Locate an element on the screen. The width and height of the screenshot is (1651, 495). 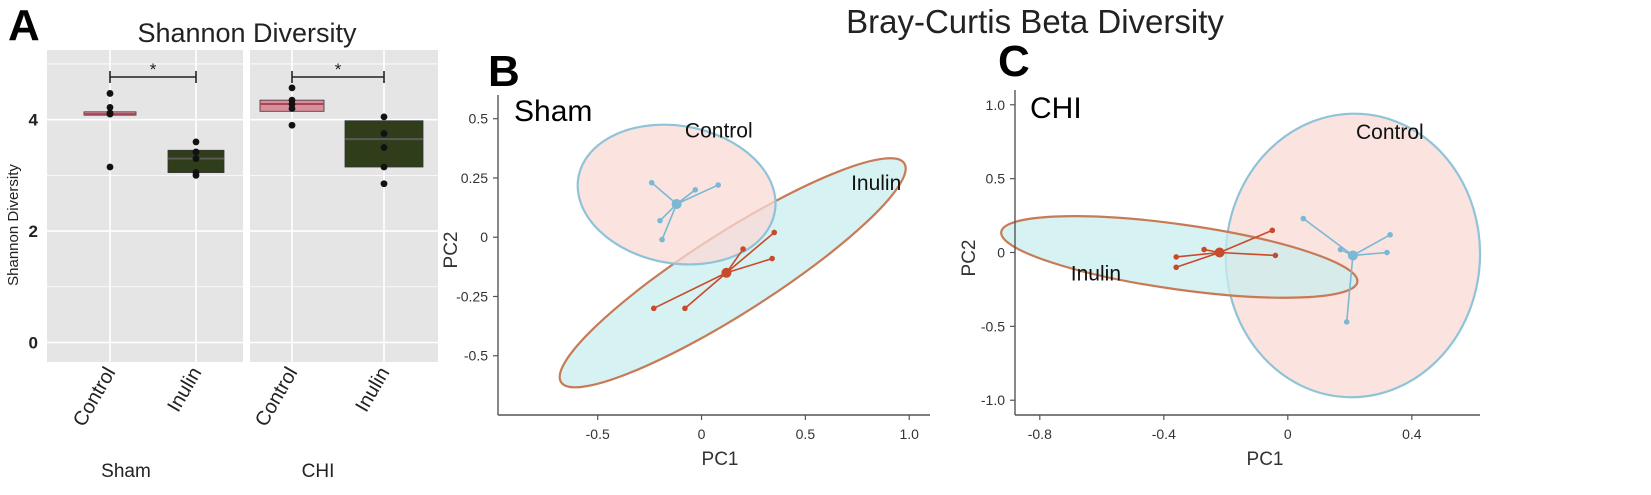
centroid-inulin is located at coordinates (1219, 252).